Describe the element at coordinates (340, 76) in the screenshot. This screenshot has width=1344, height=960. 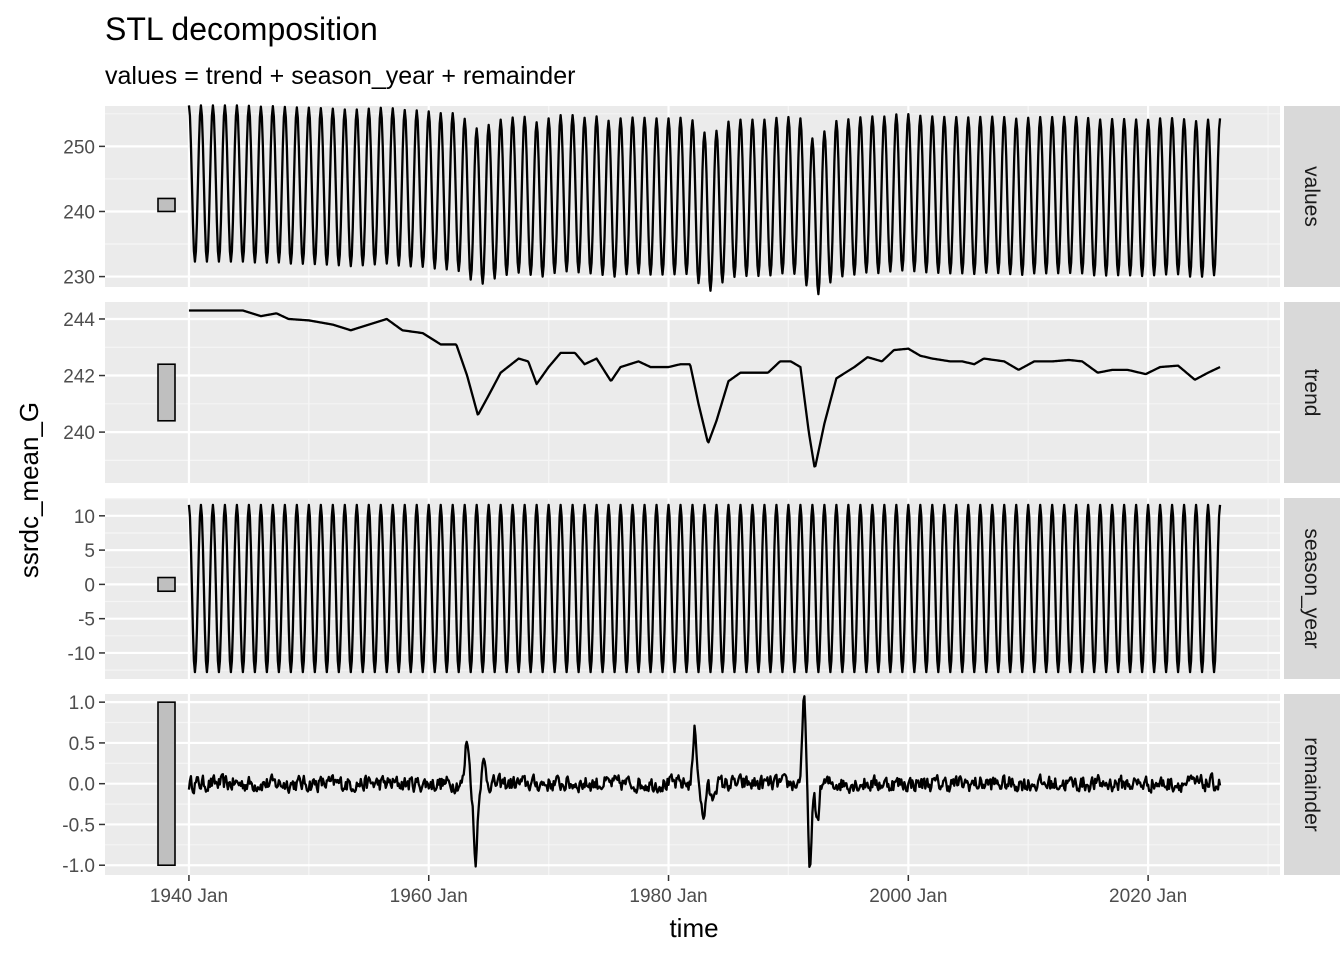
I see `chart-subtitle: values = trend + season_year + remainder` at that location.